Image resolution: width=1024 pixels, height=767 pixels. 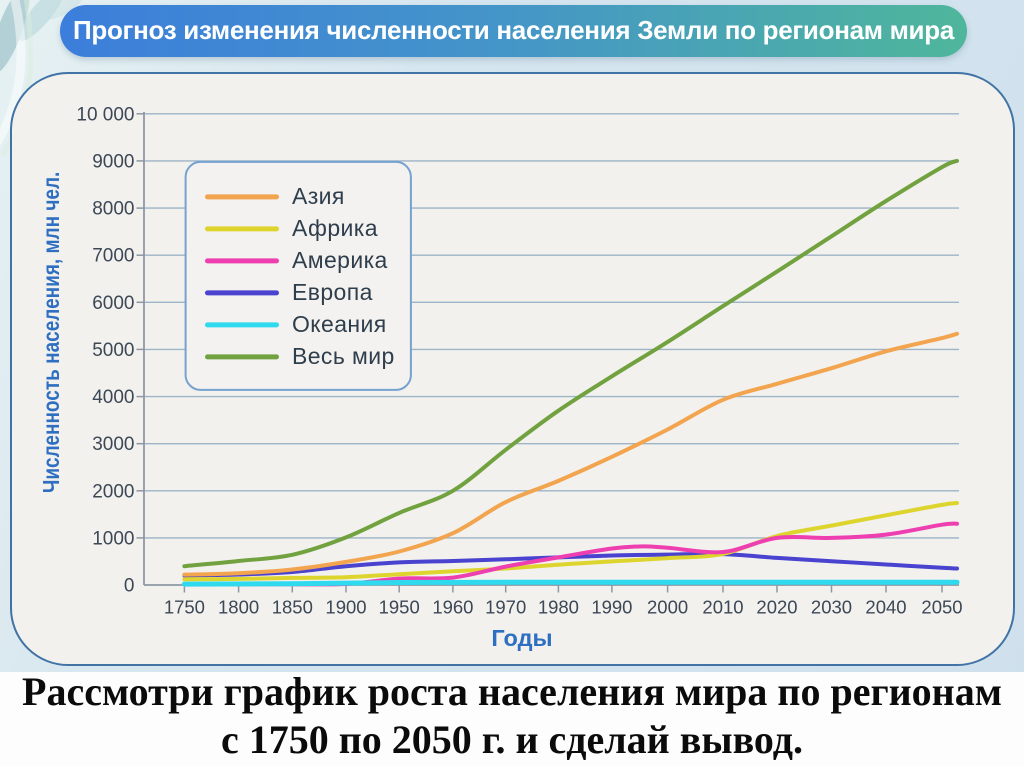 I want to click on svg-text: Европа, so click(x=332, y=292).